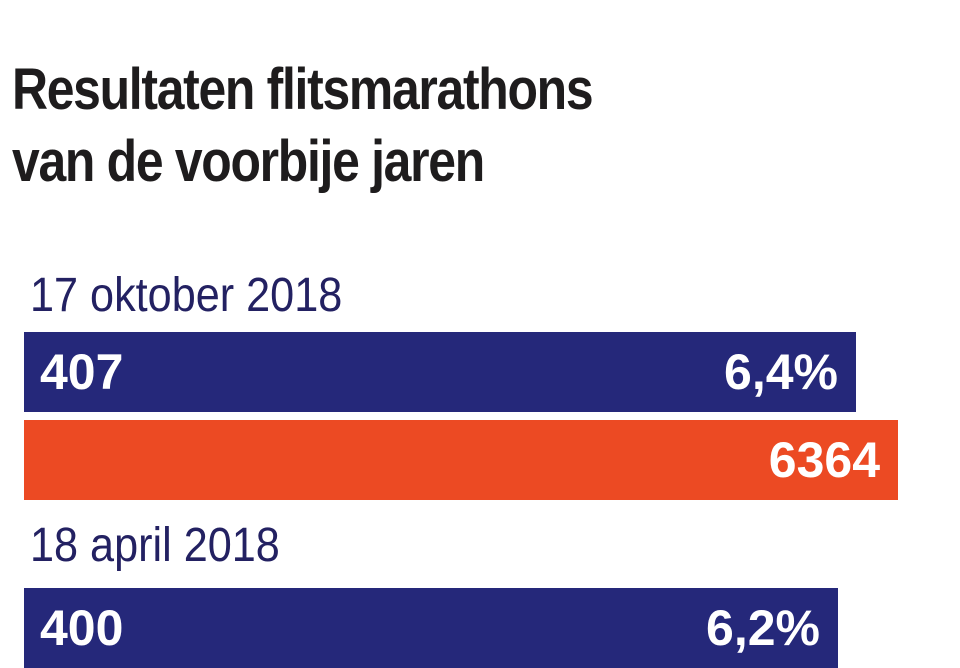 This screenshot has width=960, height=668. I want to click on chart-title-line-2: van de voorbije jaren, so click(248, 161).